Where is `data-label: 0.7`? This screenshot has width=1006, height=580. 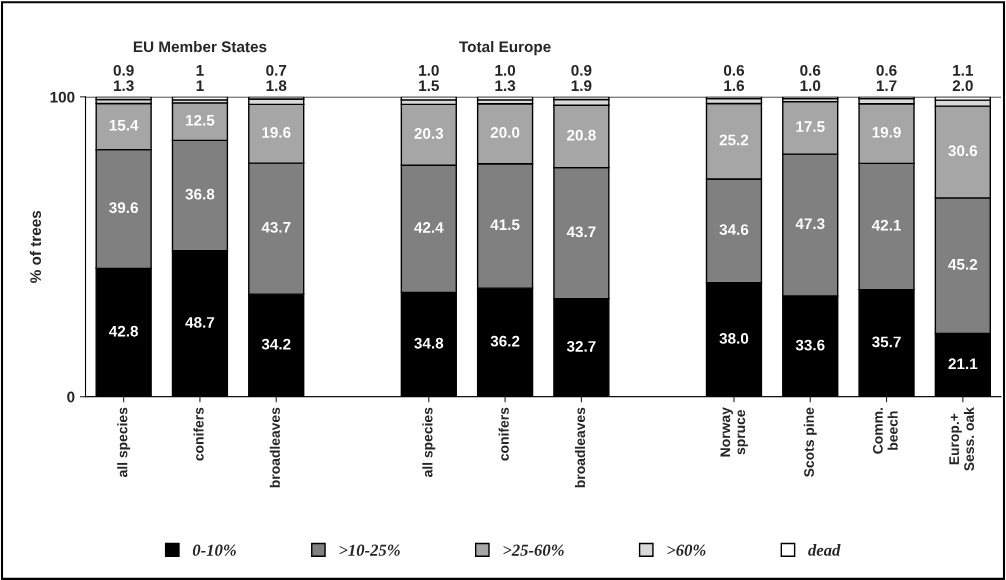 data-label: 0.7 is located at coordinates (276, 70).